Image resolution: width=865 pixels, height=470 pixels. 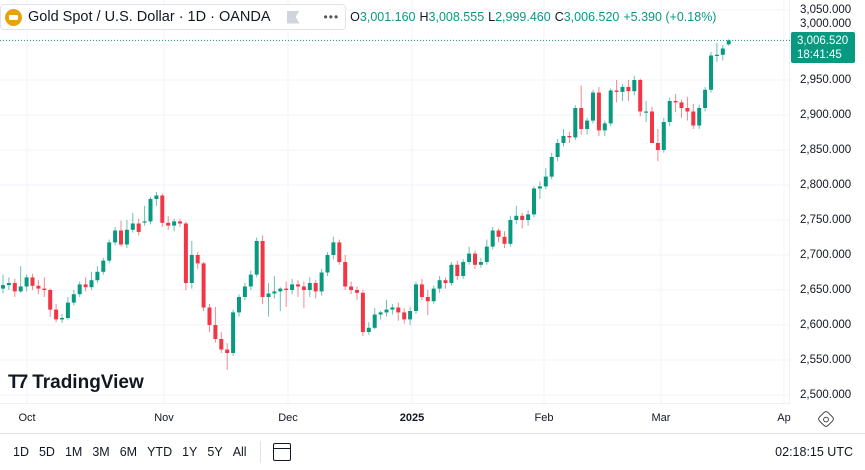 I want to click on clock: 02:18:15 UTC, so click(x=814, y=452).